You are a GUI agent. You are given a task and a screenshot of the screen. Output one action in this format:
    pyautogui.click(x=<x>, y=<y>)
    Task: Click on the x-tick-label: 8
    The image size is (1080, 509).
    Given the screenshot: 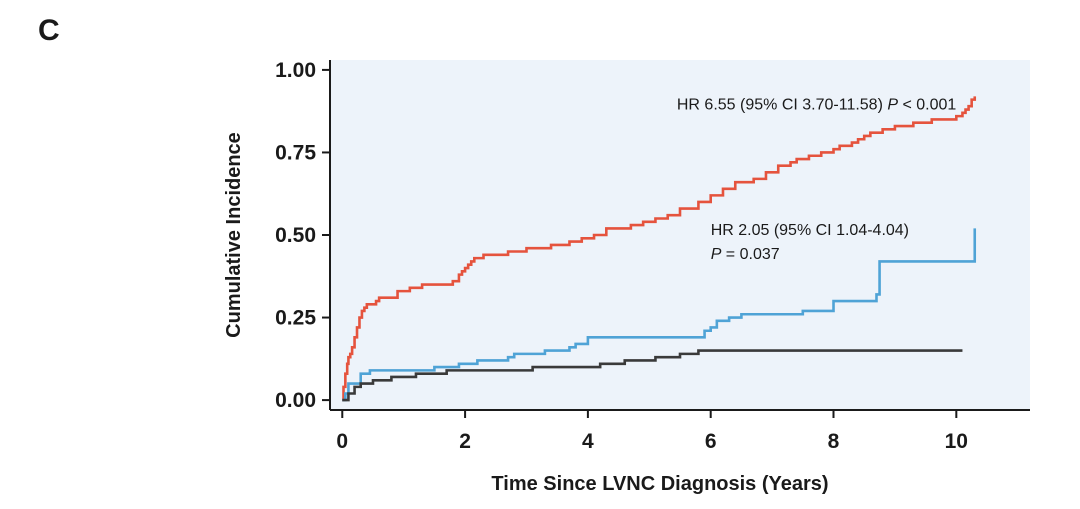 What is the action you would take?
    pyautogui.click(x=834, y=441)
    